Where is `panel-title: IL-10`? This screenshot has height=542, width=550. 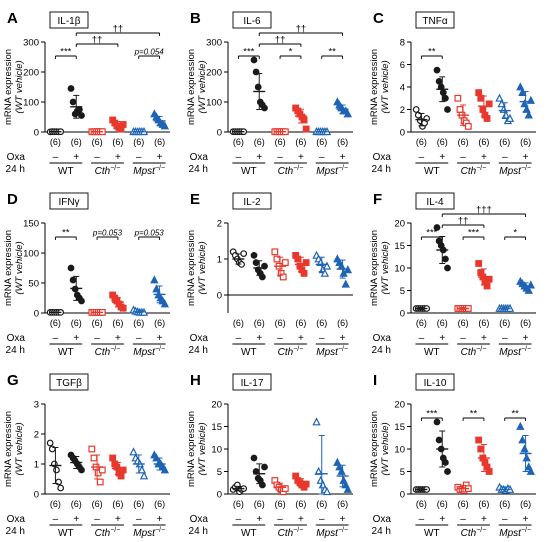 panel-title: IL-10 is located at coordinates (435, 383).